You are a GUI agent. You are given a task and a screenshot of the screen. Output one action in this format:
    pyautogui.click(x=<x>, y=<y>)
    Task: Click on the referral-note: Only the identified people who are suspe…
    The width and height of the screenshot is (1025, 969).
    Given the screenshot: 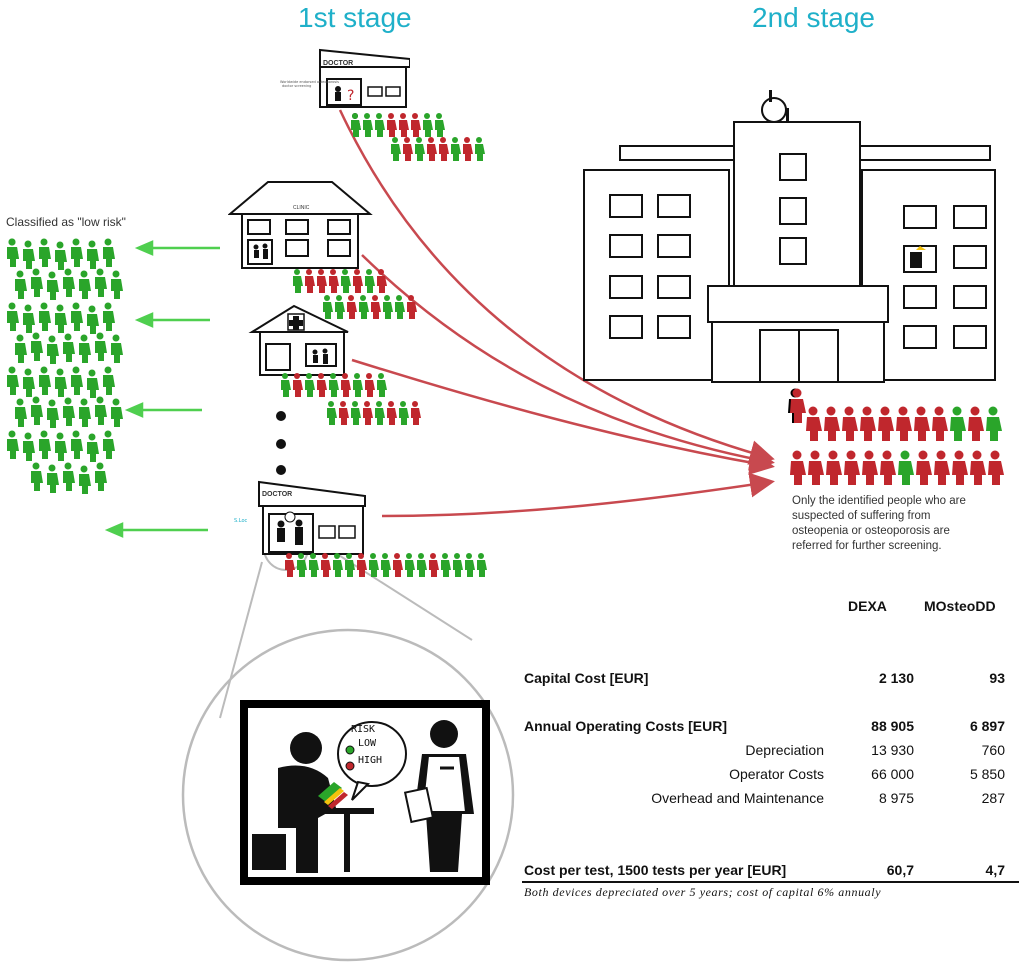 What is the action you would take?
    pyautogui.click(x=879, y=523)
    